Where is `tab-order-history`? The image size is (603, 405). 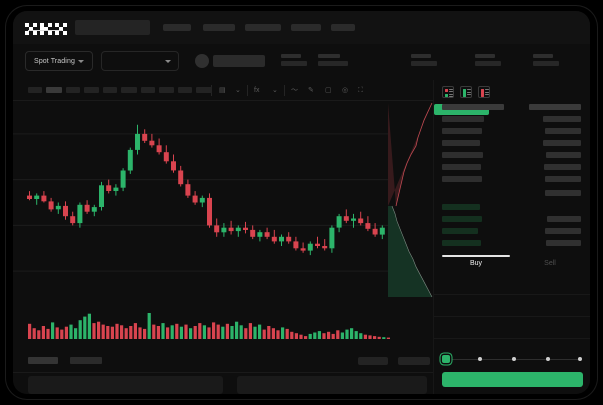 tab-order-history is located at coordinates (86, 360).